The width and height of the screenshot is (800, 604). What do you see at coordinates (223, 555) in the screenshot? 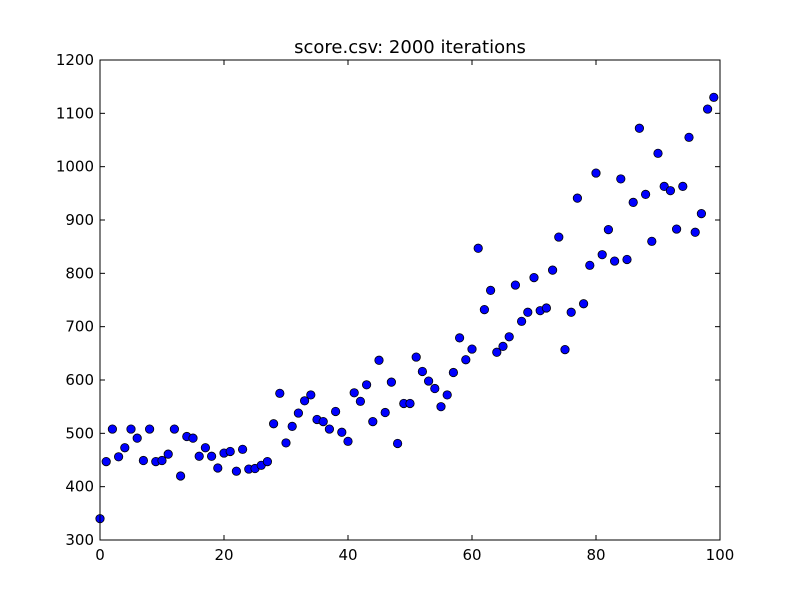
I see `x-tick-label: 20` at bounding box center [223, 555].